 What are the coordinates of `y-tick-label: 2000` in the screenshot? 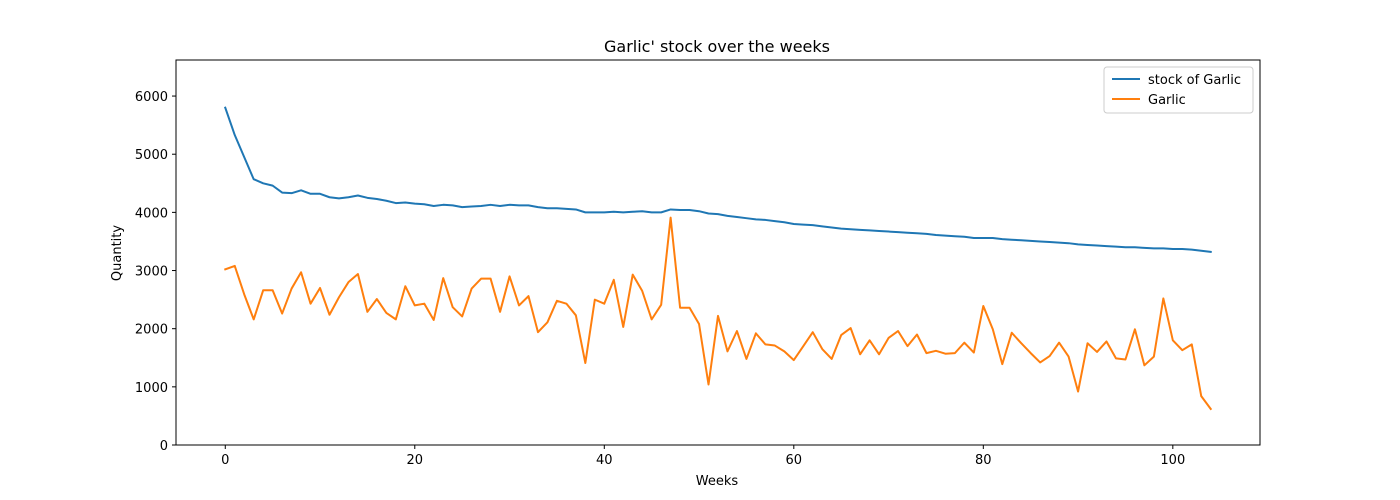 It's located at (151, 330).